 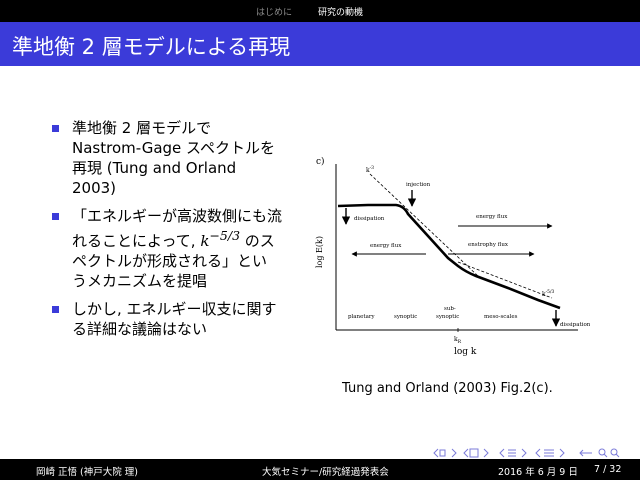 I want to click on nav-search-icon, so click(x=609, y=453).